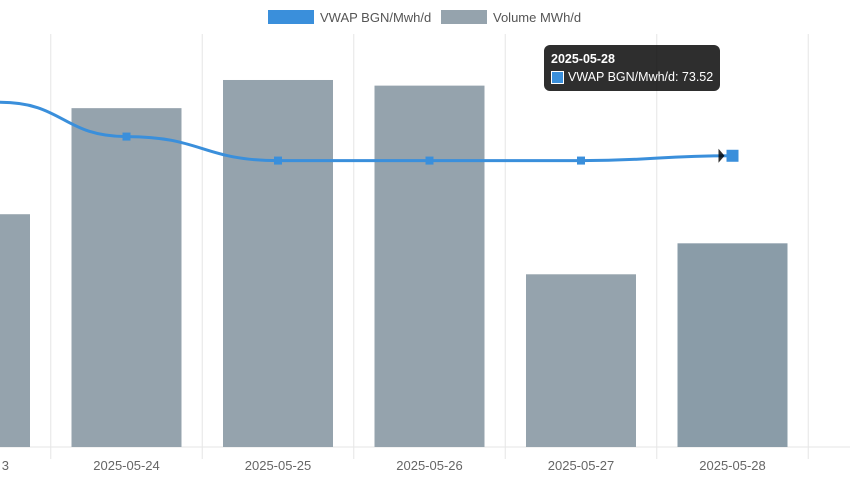 This screenshot has height=480, width=850. I want to click on legend-item-volume: Volume MWh/d, so click(511, 17).